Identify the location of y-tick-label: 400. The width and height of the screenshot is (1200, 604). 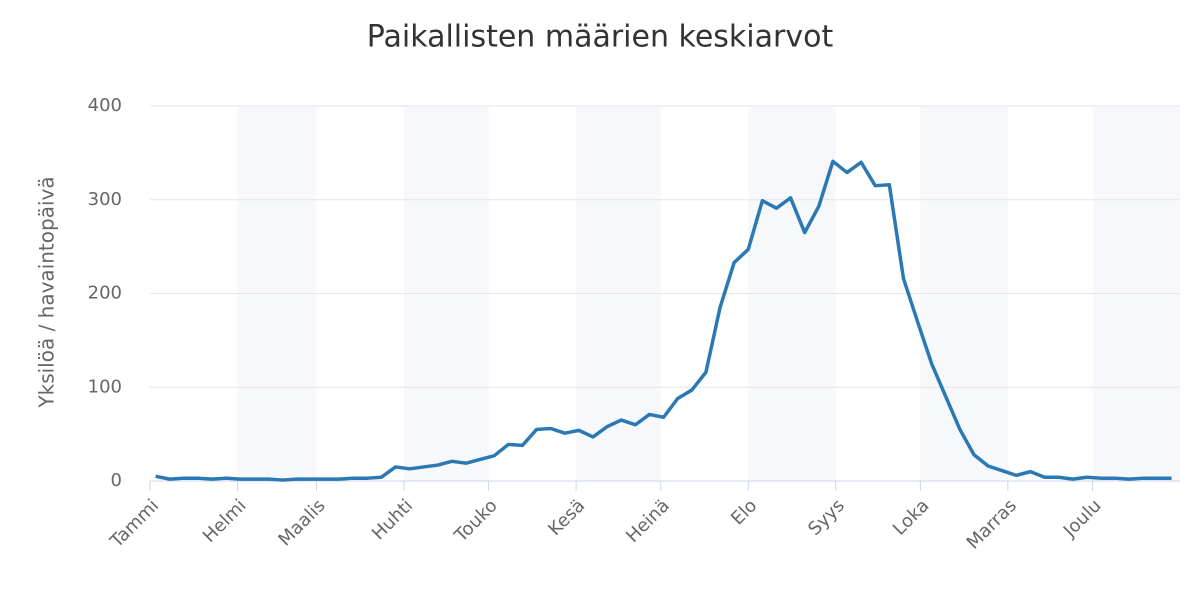
(105, 105).